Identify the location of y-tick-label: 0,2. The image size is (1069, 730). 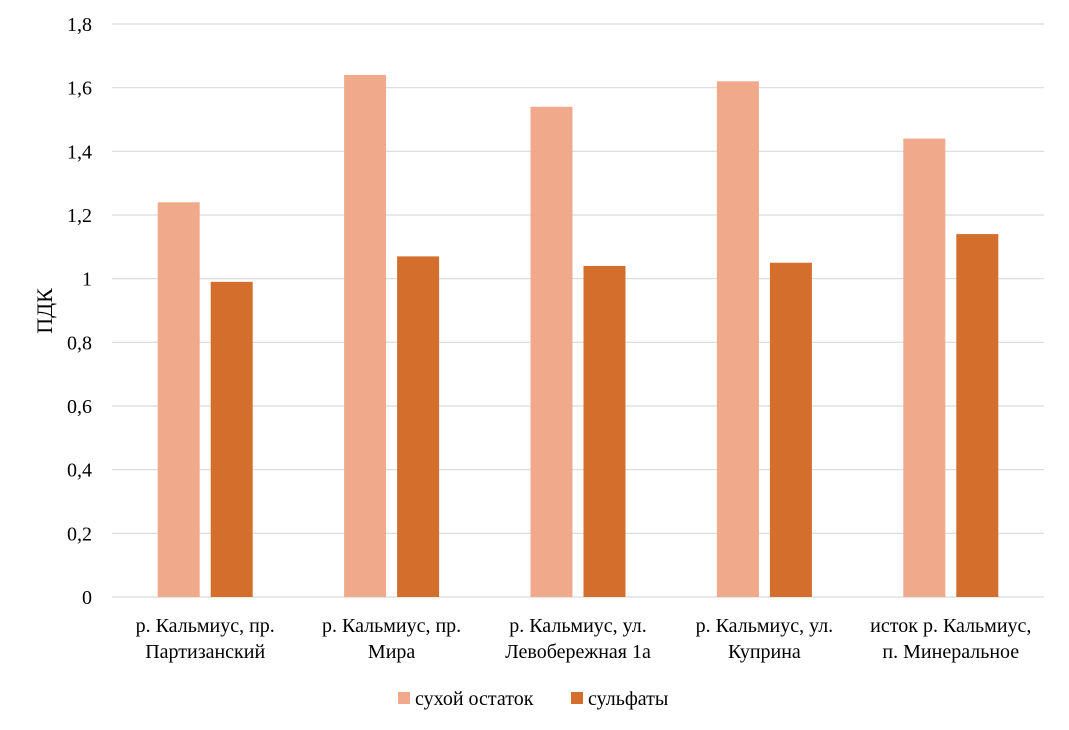
(79, 534).